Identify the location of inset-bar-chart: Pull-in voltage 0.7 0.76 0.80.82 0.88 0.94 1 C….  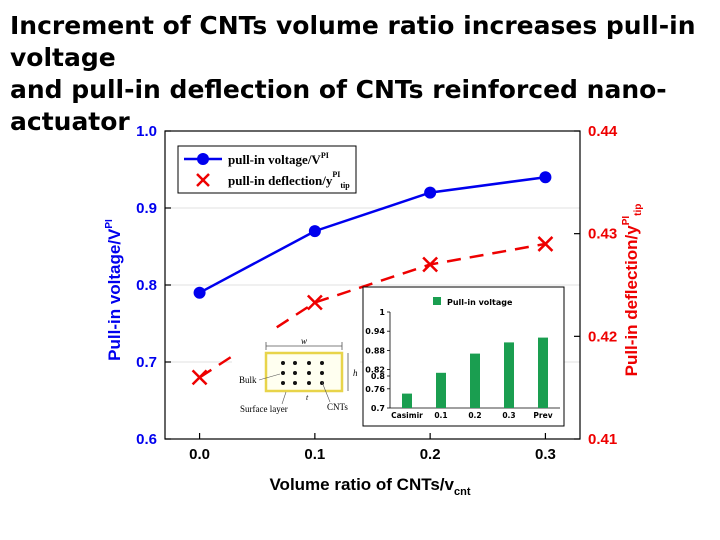
(463, 356).